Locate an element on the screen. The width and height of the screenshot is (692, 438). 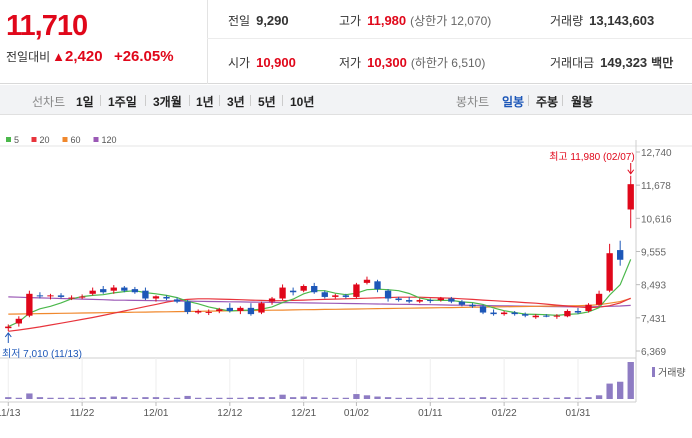
ma120-line is located at coordinates (319, 302).